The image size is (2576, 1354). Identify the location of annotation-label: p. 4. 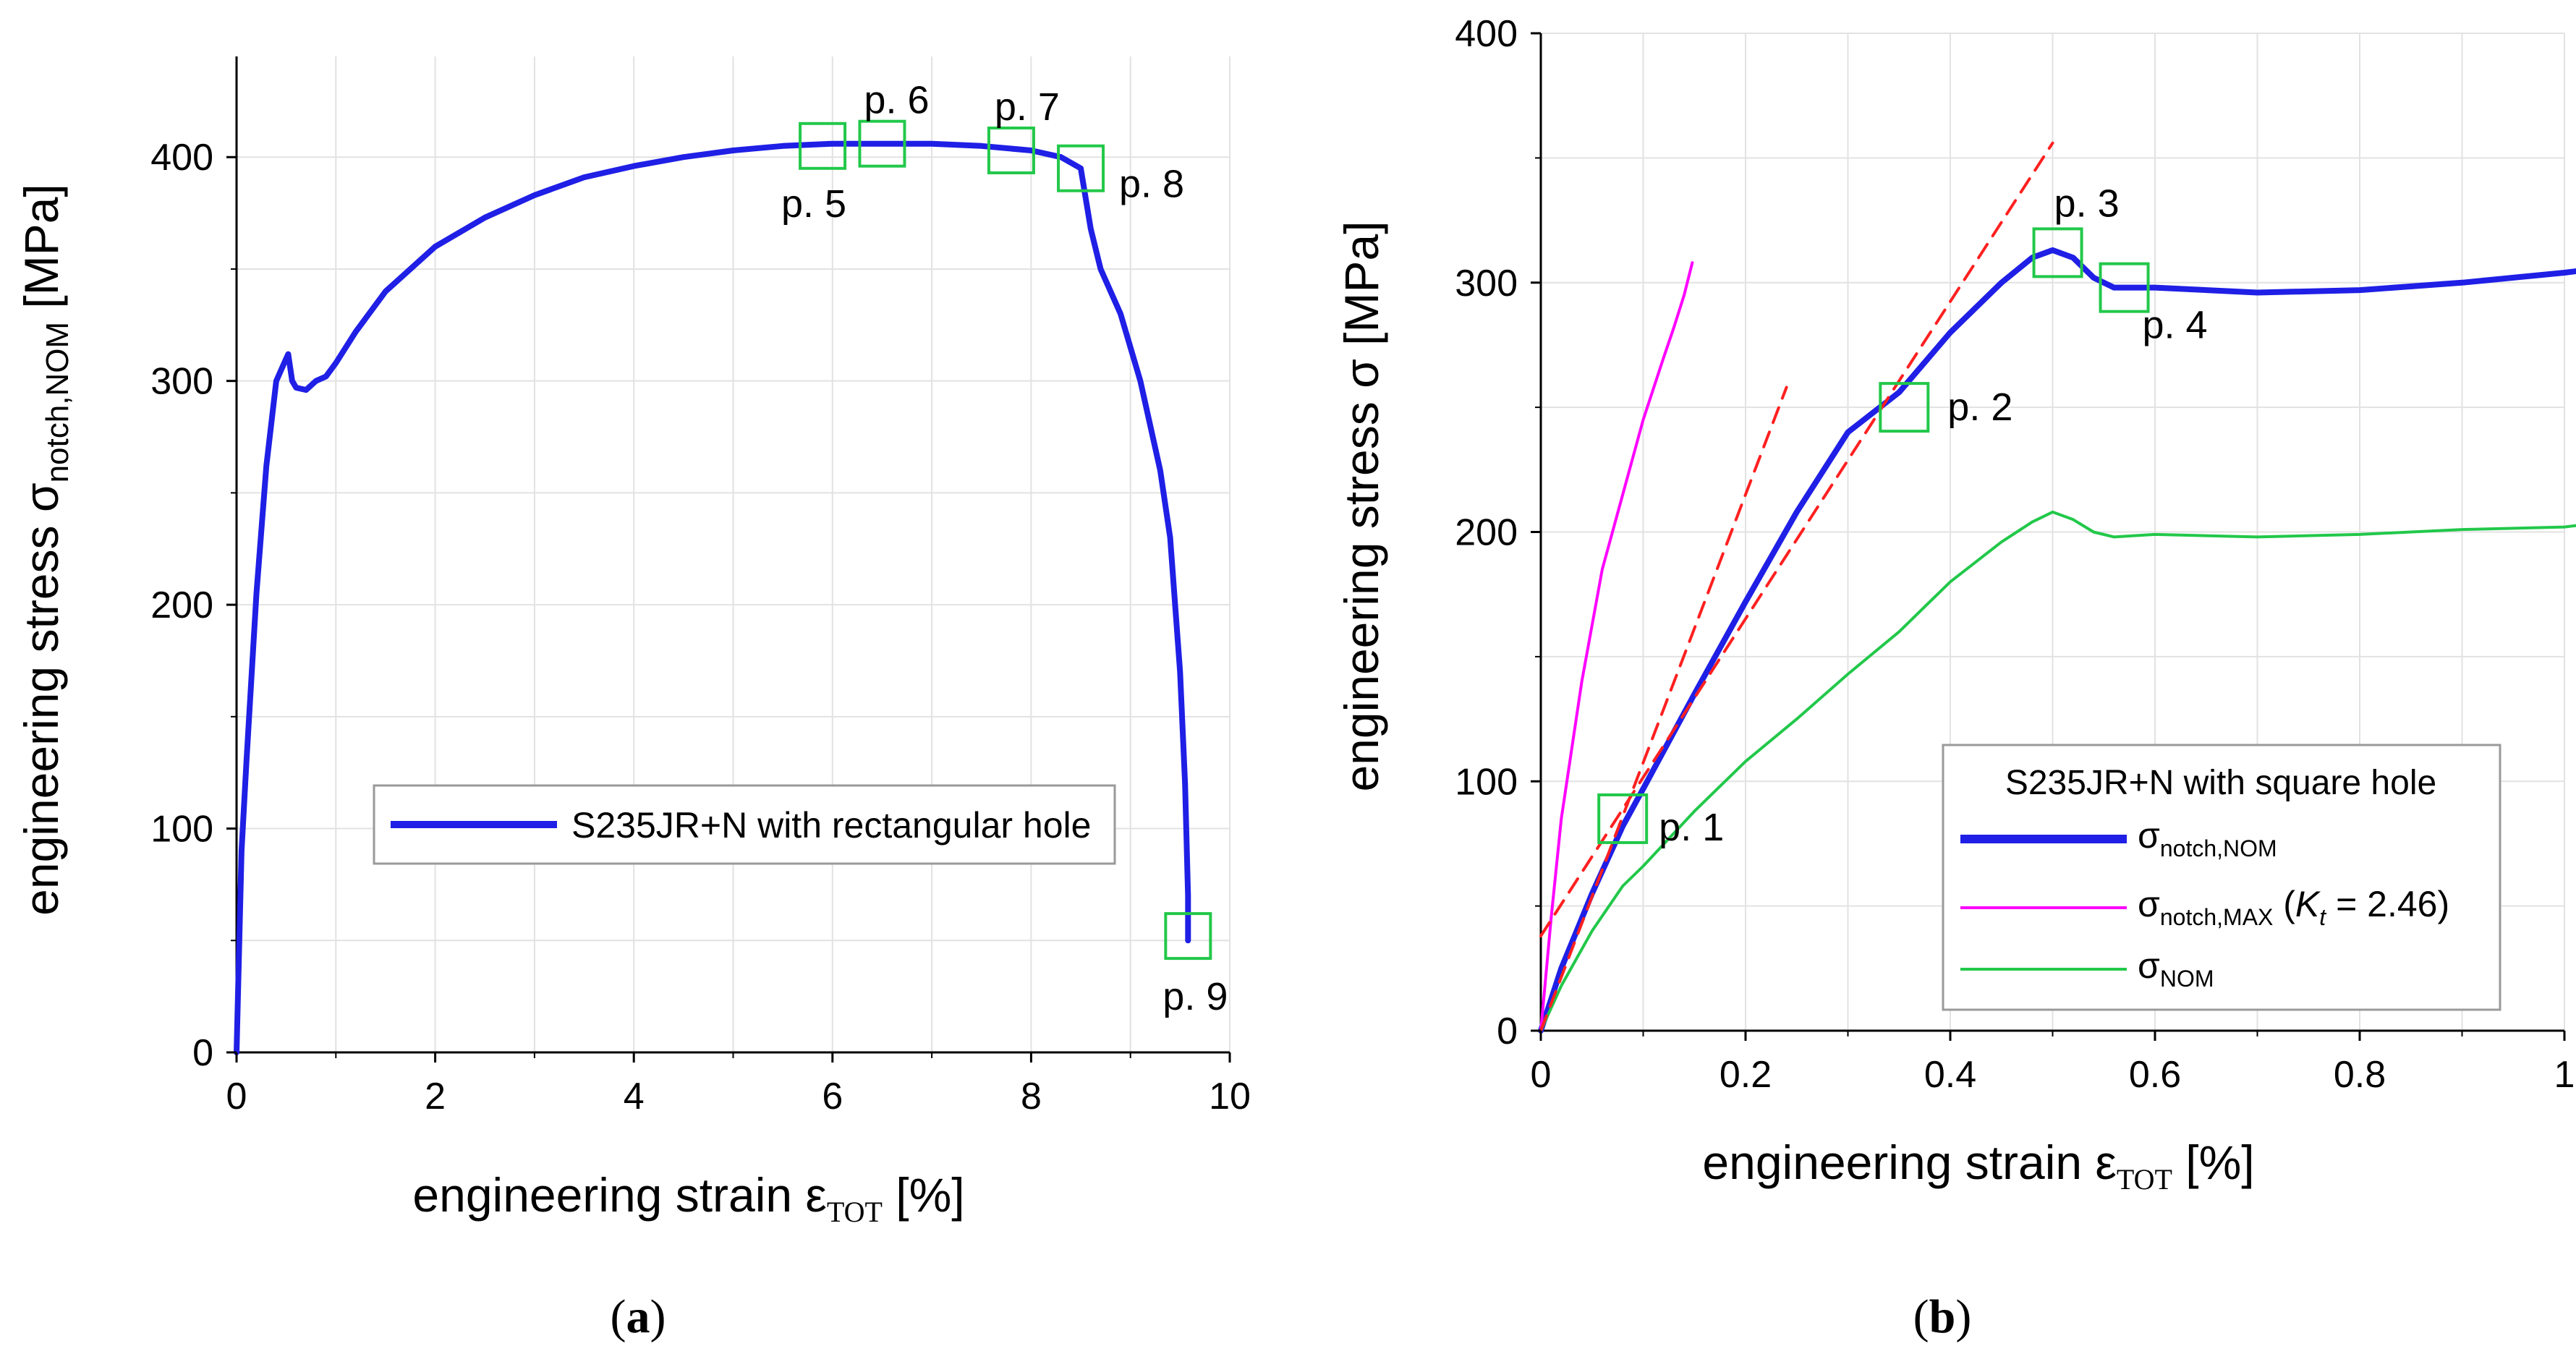
(2175, 325).